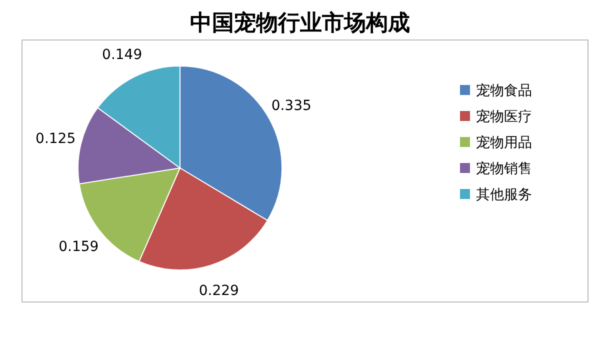 The width and height of the screenshot is (600, 347). Describe the element at coordinates (291, 106) in the screenshot. I see `data-label: 0.335` at that location.